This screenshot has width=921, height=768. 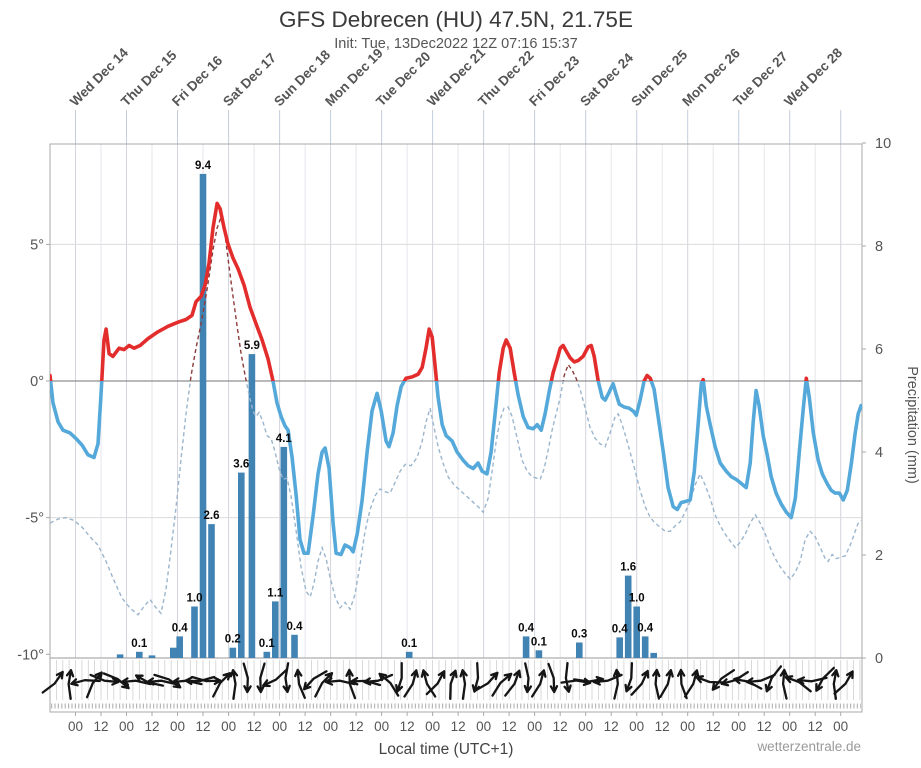 I want to click on day-label: Sat Dec 24, so click(x=606, y=79).